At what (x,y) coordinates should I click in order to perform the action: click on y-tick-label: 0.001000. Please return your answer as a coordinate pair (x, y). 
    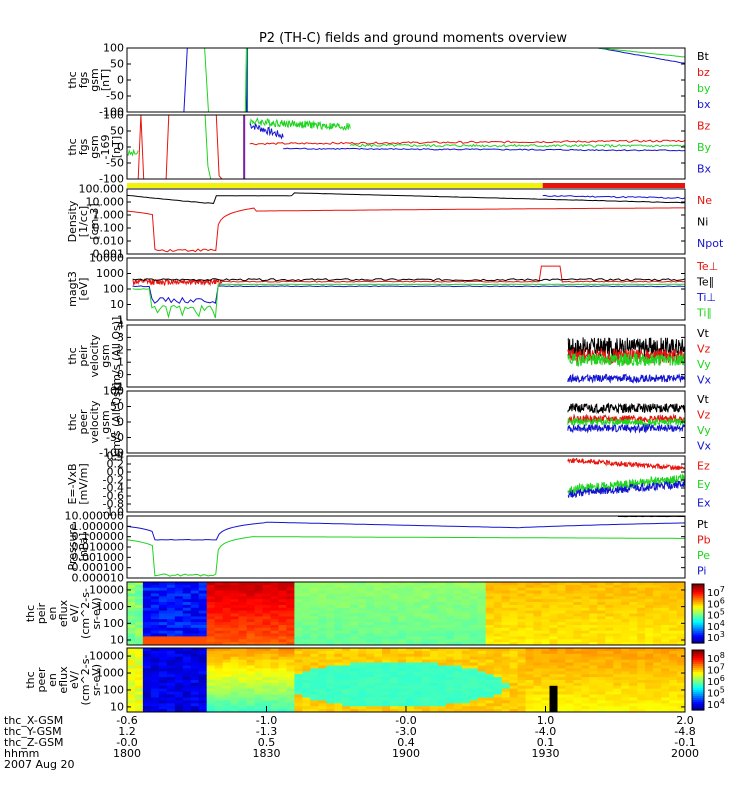
    Looking at the image, I should click on (98, 557).